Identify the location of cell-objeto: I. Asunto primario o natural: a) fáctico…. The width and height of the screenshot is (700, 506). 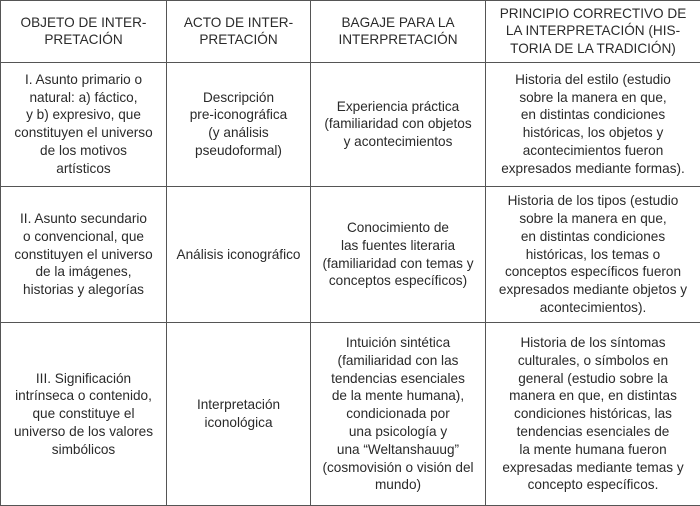
(83, 124).